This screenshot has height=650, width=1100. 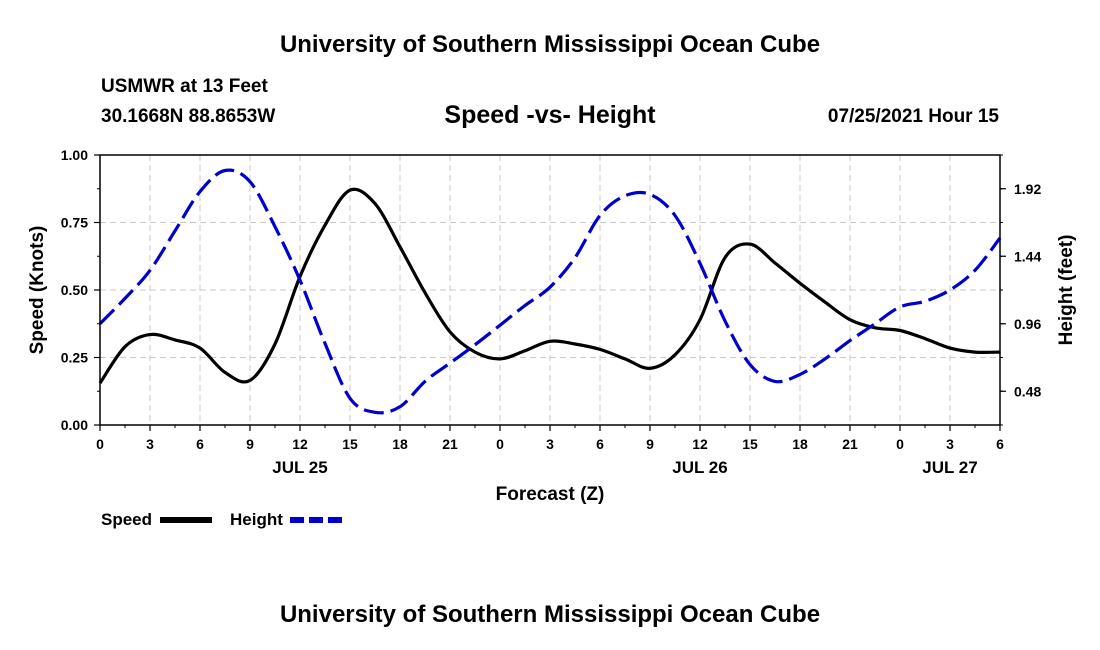 I want to click on legend: Speed Height, so click(x=221, y=519).